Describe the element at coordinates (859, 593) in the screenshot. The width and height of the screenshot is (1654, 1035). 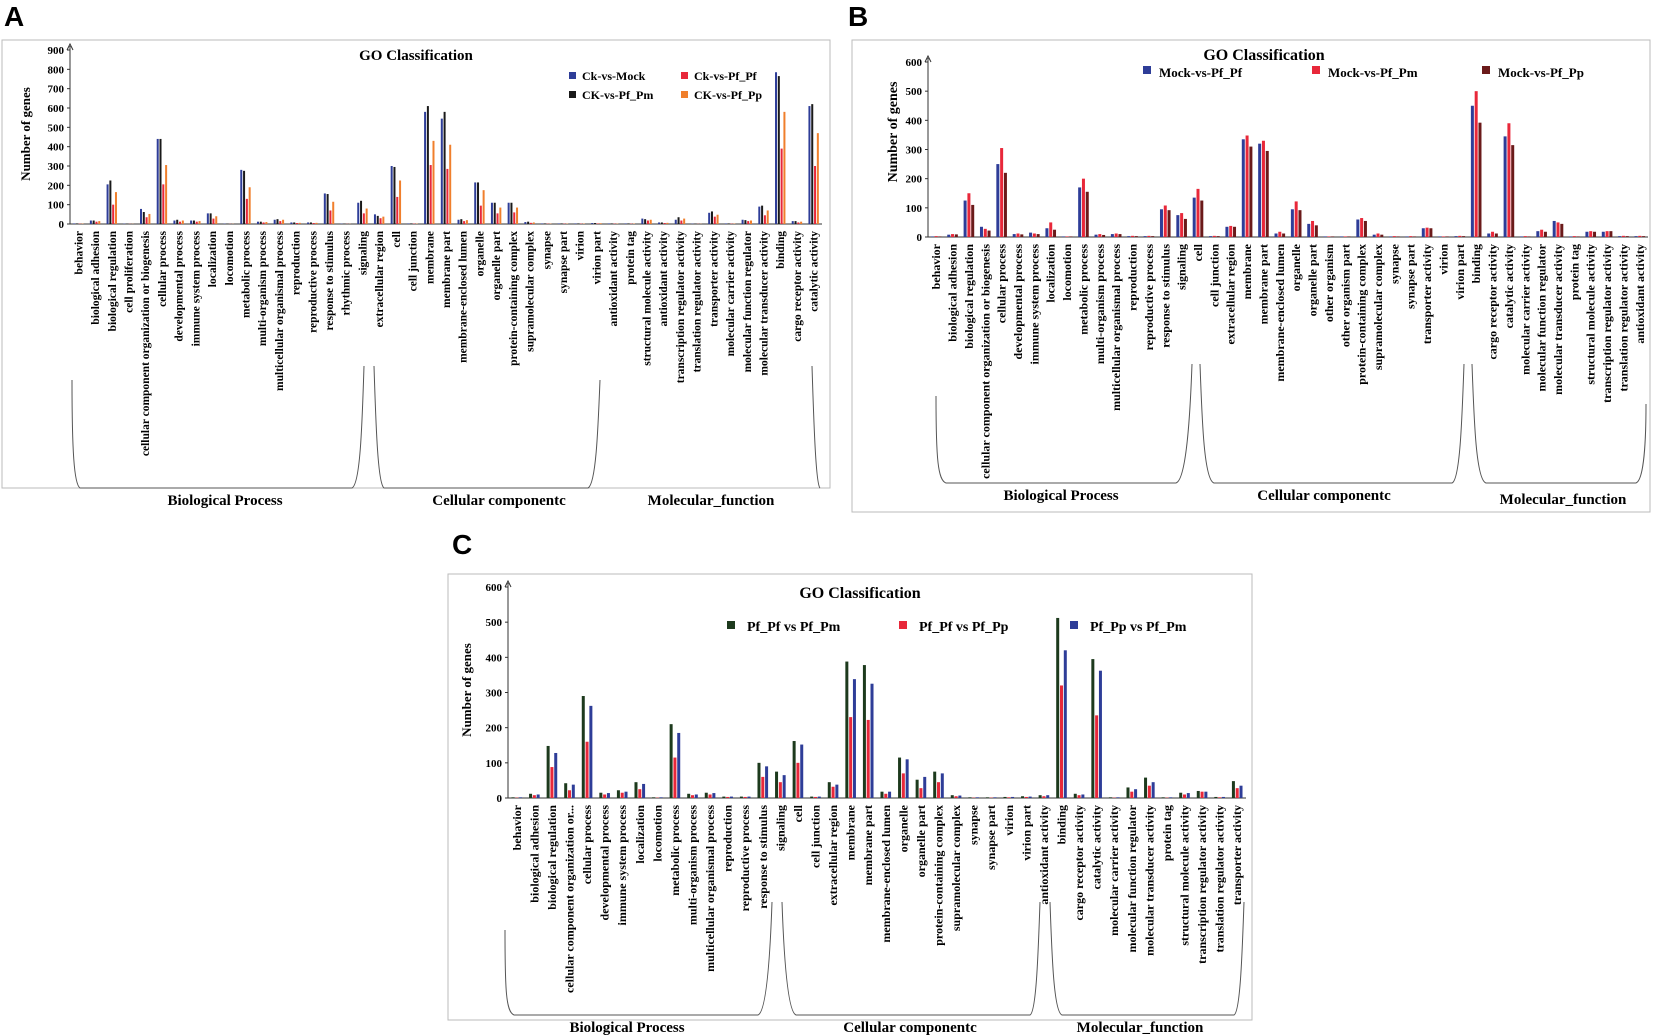
I see `chart-c-title: GO Classification` at that location.